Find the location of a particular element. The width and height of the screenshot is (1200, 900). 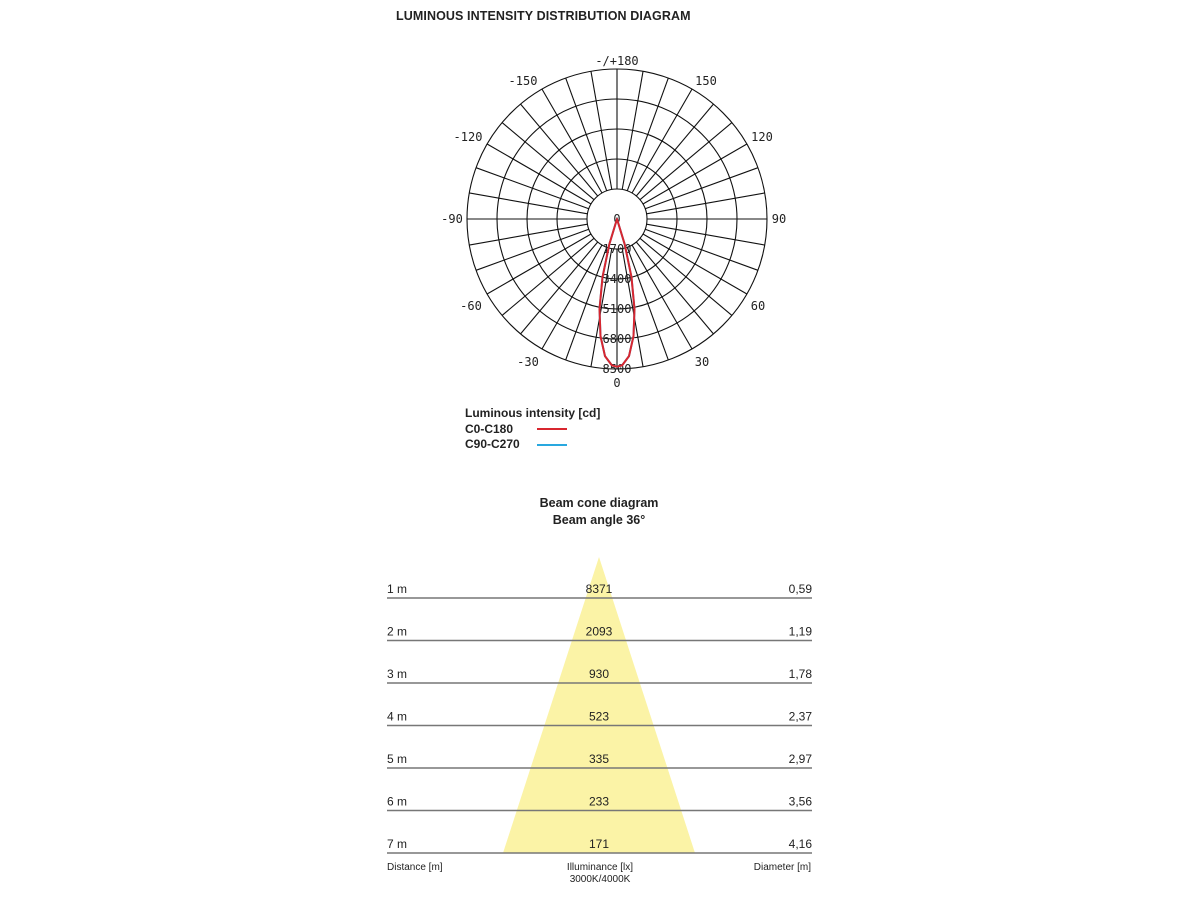

distance-value: 2 m is located at coordinates (397, 632).